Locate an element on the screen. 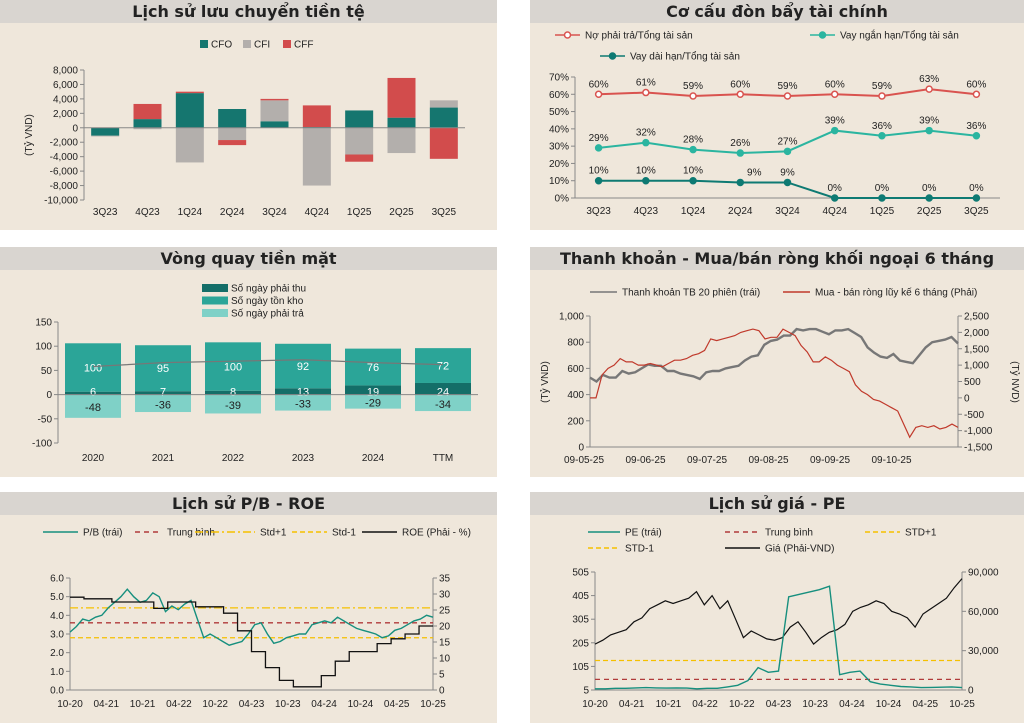 This screenshot has width=1024, height=723. x-tick-label: 10-22 is located at coordinates (742, 704).